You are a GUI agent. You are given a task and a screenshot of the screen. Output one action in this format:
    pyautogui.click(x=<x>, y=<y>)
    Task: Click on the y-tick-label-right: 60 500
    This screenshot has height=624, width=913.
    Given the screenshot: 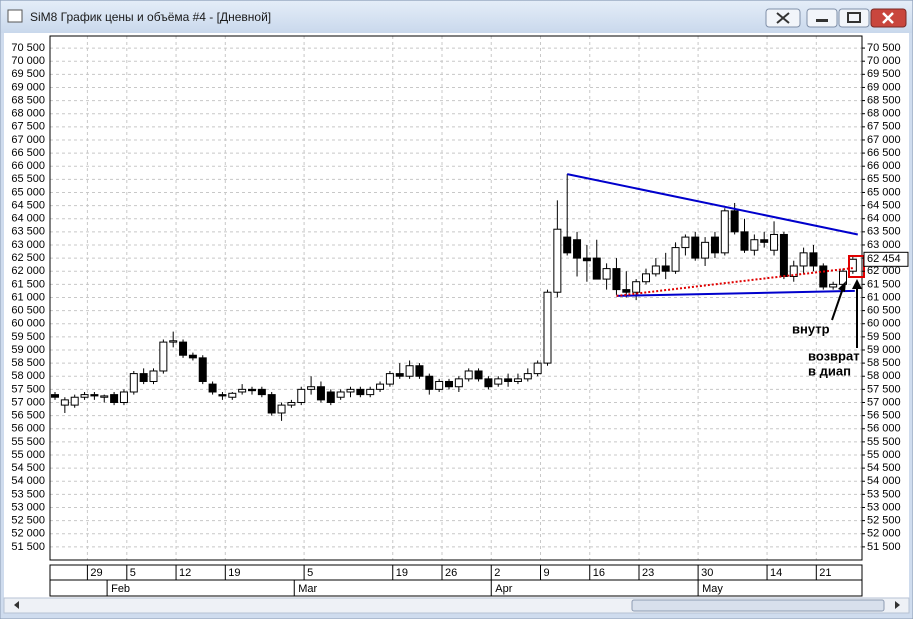 What is the action you would take?
    pyautogui.click(x=884, y=311)
    